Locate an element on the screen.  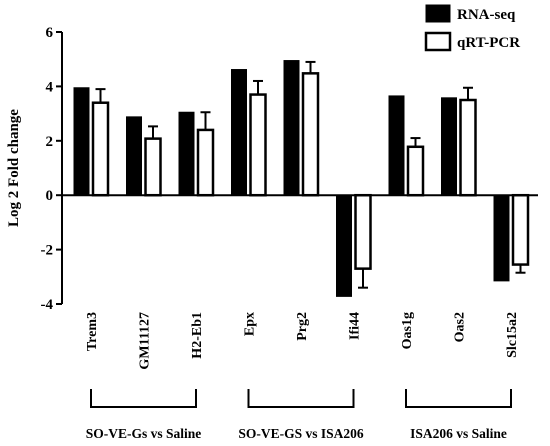
y-tick-label: -2 is located at coordinates (47, 251).